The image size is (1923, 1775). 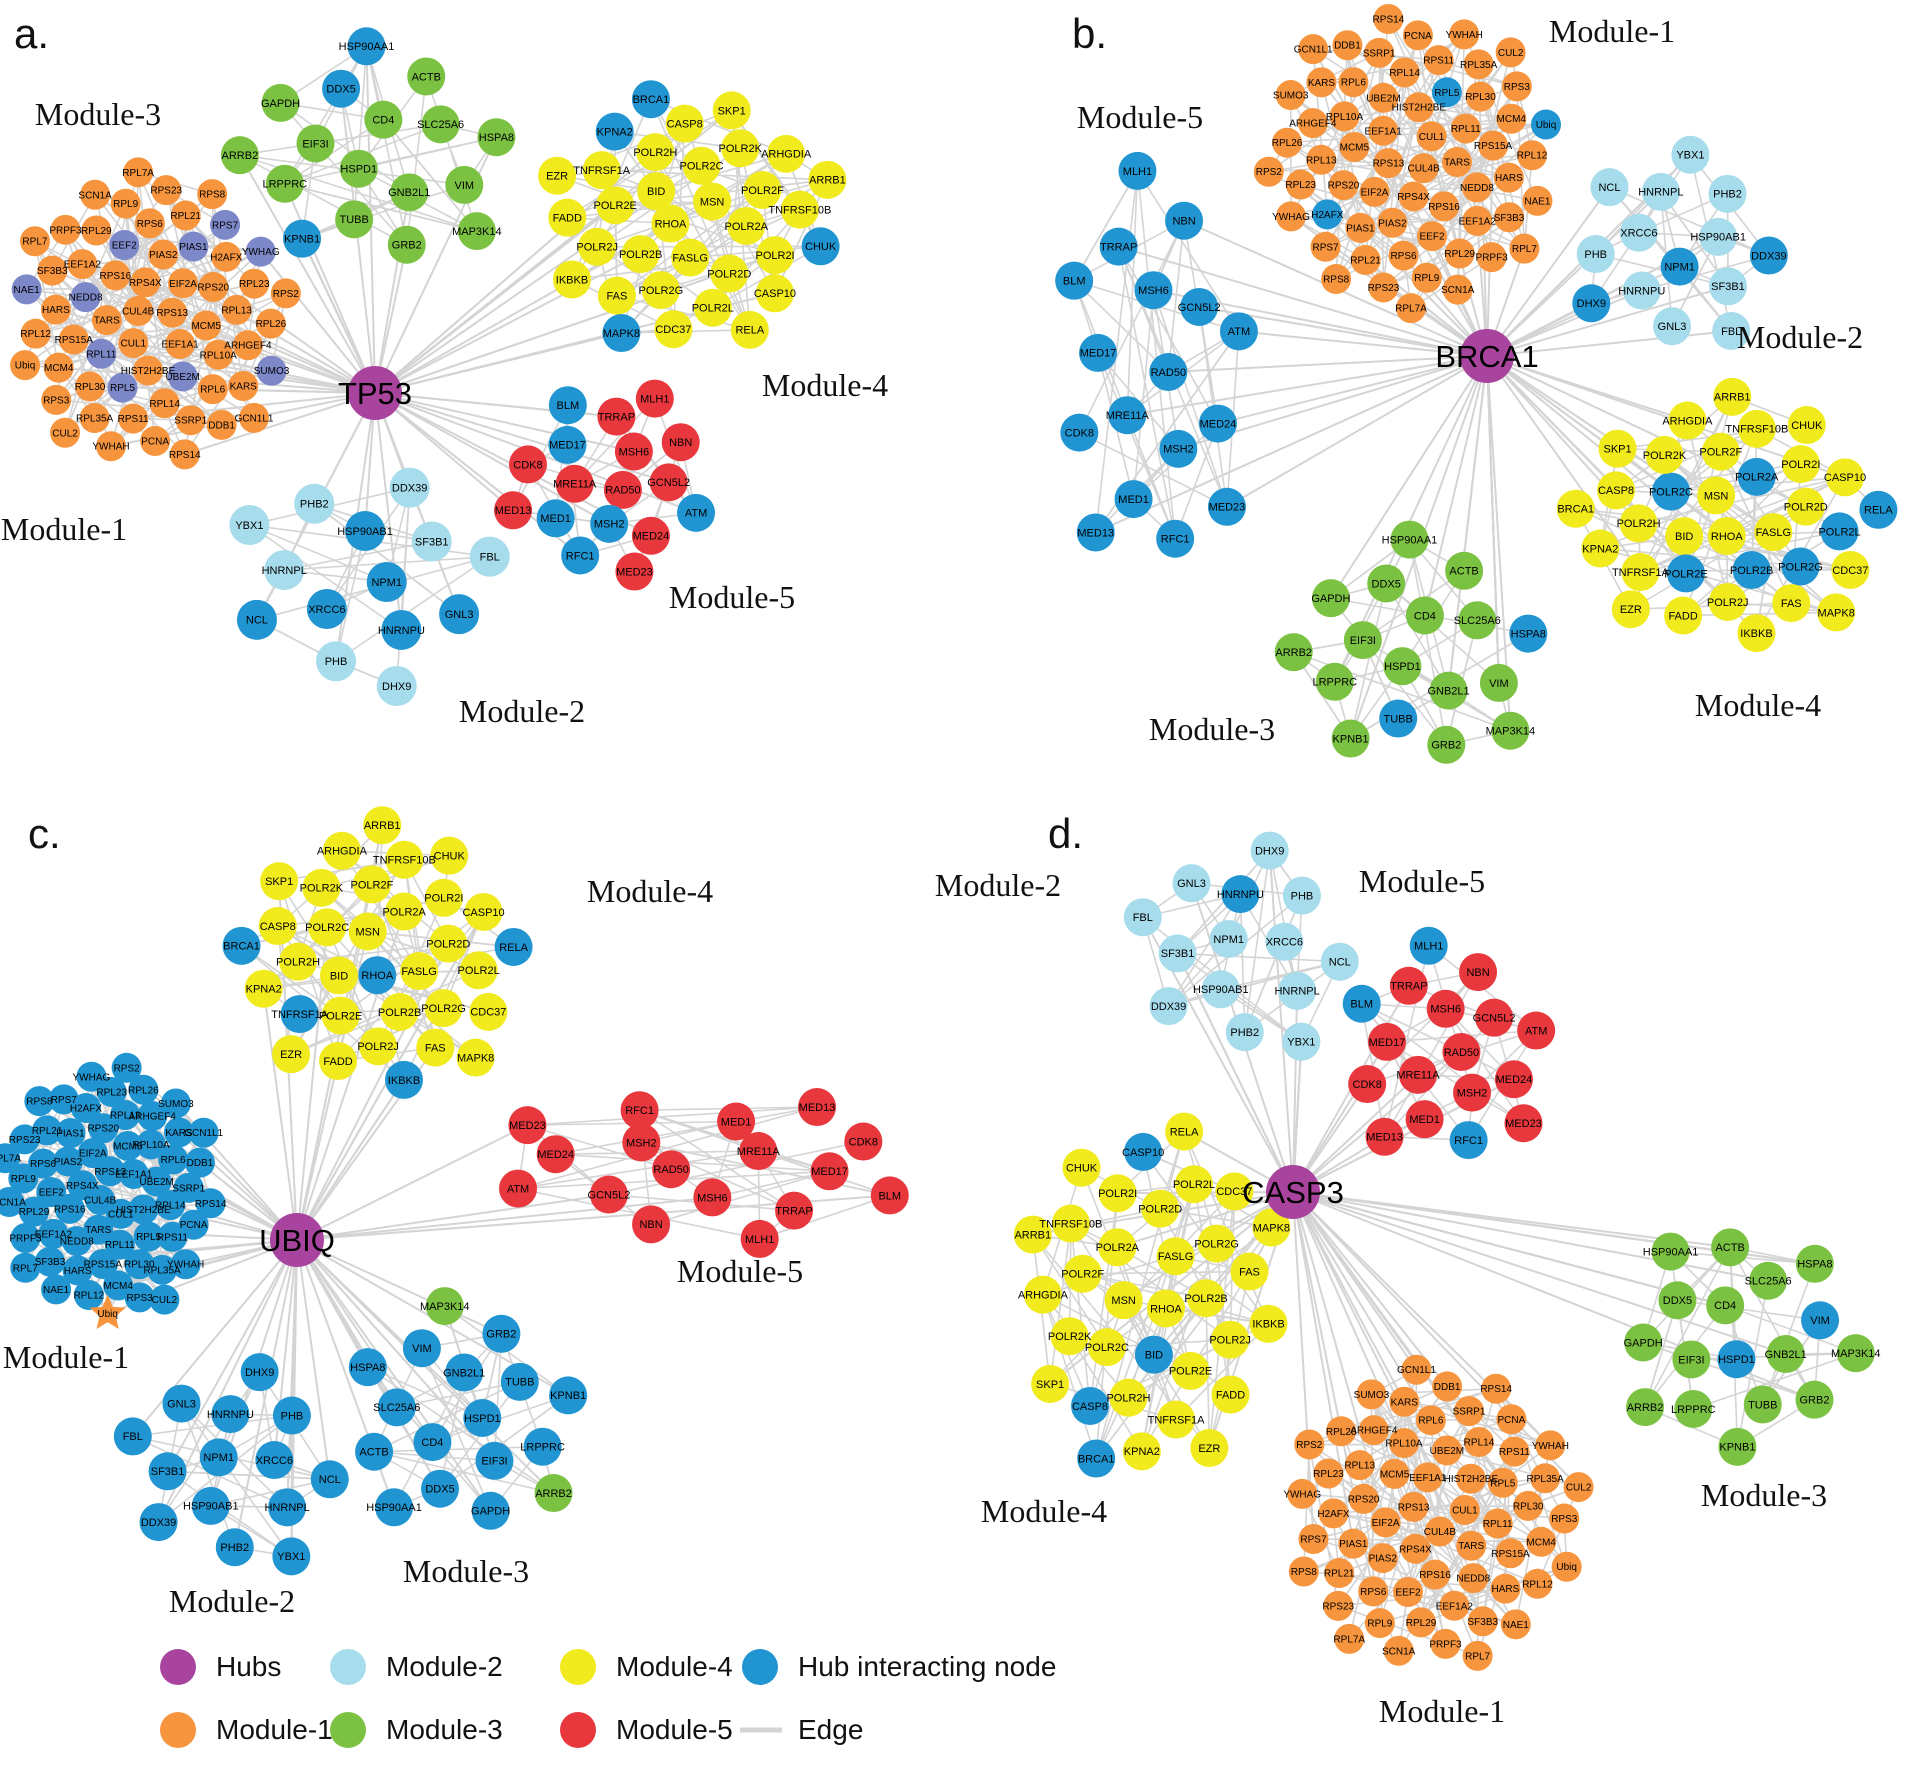 I want to click on legend-swatch-hub, so click(x=178, y=1667).